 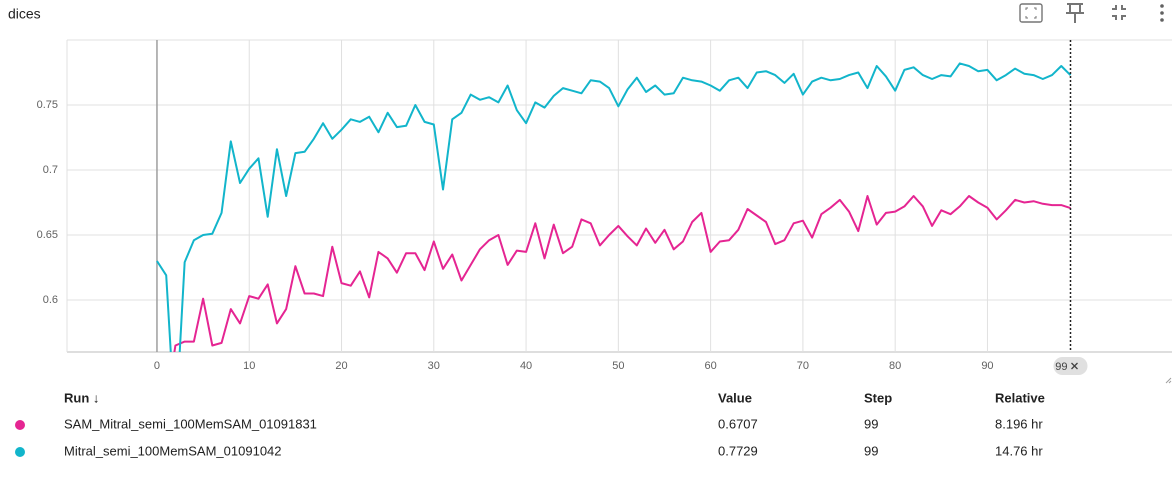 I want to click on x-tick-label: 30, so click(x=434, y=366).